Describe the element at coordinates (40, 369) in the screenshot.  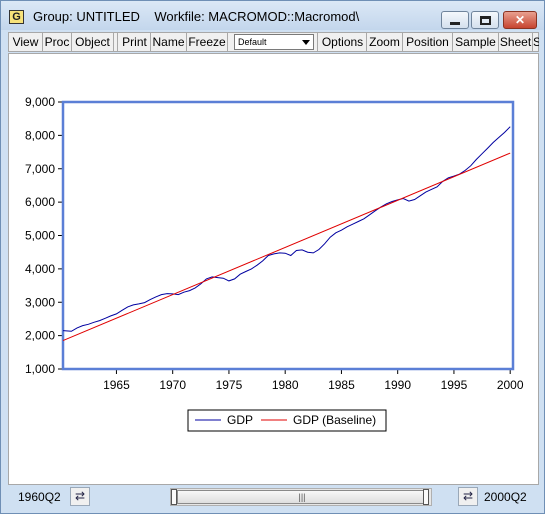
I see `y-tick-label: 1,000` at that location.